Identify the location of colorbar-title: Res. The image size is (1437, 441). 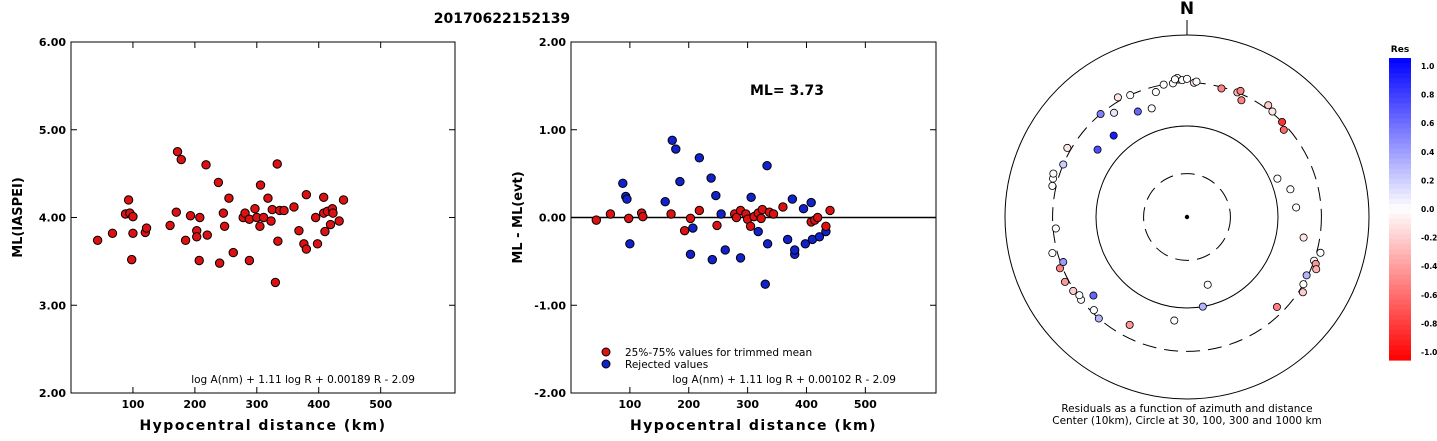
(1400, 50).